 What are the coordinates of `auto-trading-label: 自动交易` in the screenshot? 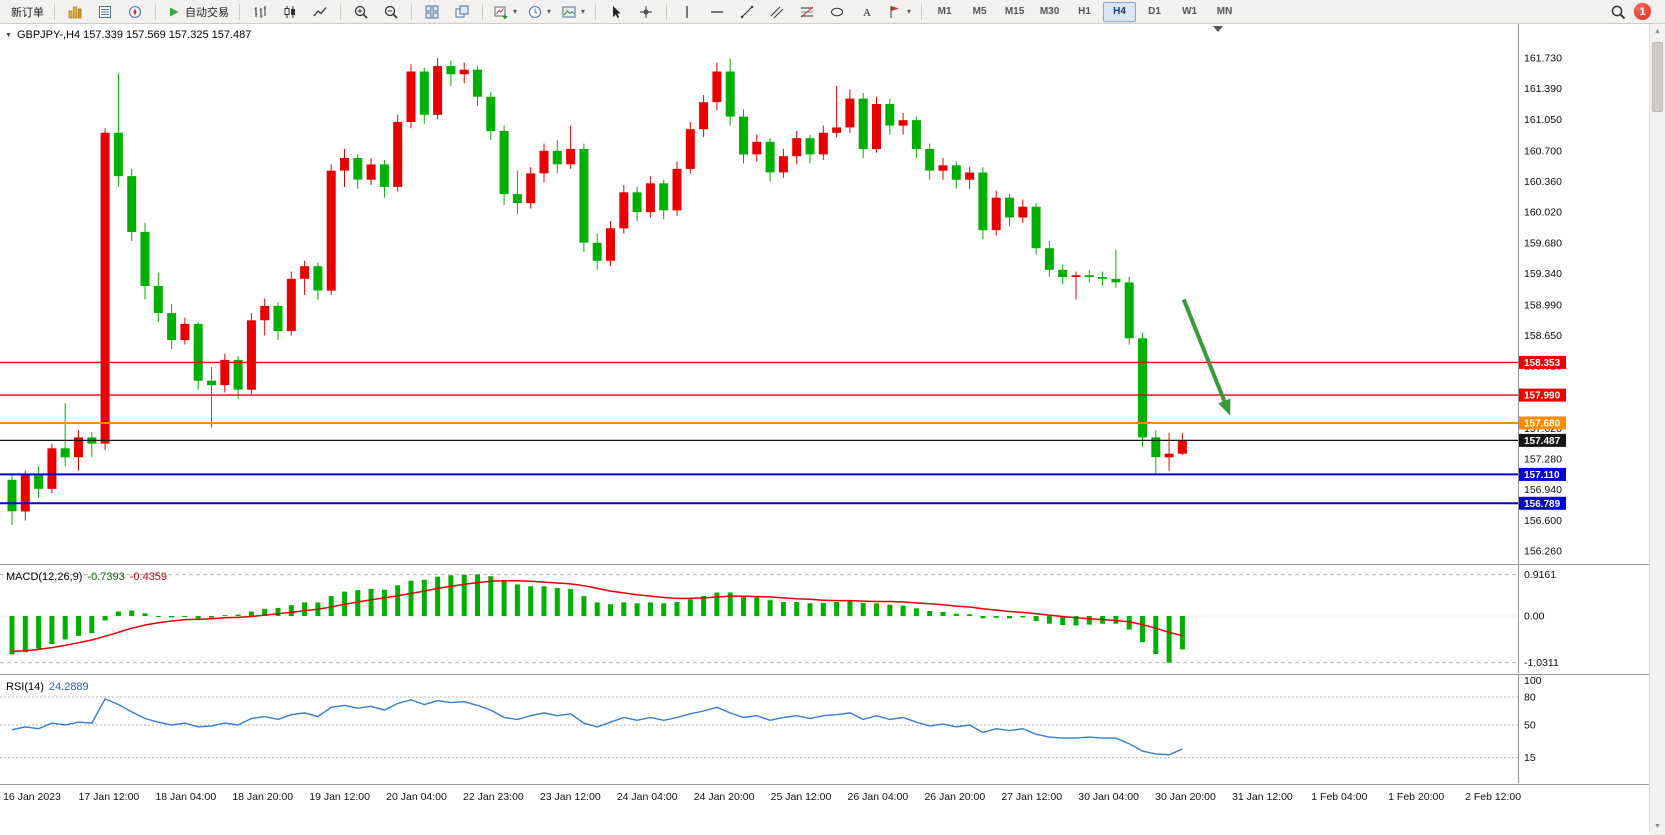 It's located at (207, 12).